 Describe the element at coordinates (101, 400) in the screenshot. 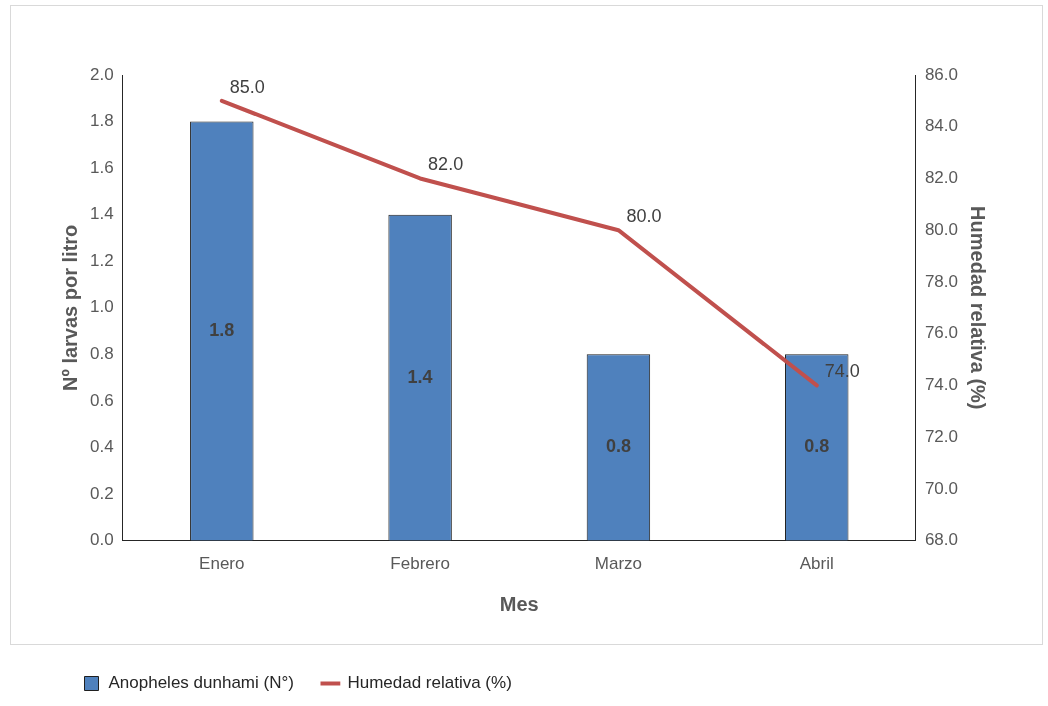

I see `y-tick-label: 0.6` at that location.